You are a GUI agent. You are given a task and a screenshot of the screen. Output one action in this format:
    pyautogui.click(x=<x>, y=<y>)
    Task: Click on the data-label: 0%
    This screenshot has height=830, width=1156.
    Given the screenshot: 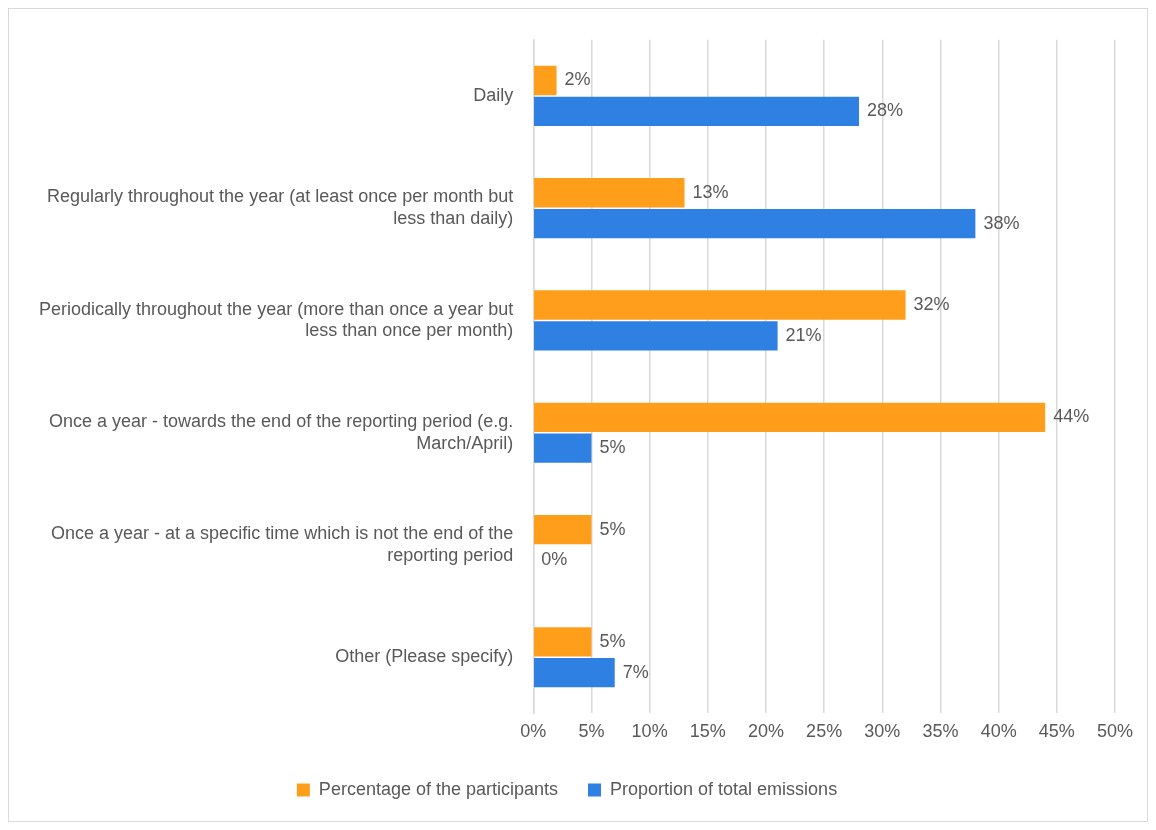 What is the action you would take?
    pyautogui.click(x=554, y=559)
    